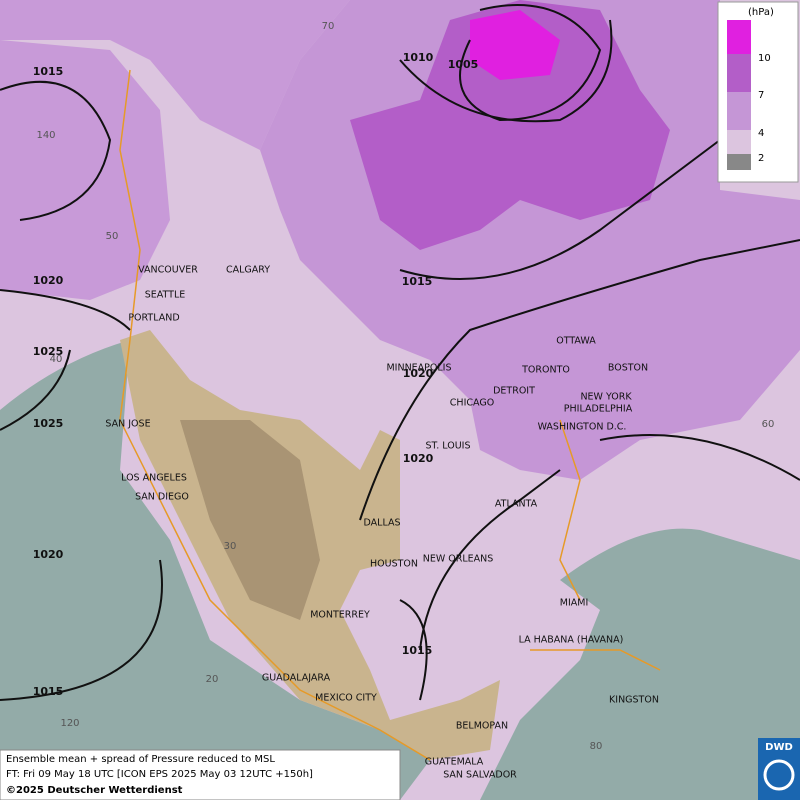  I want to click on city-label: VANCOUVER, so click(168, 270).